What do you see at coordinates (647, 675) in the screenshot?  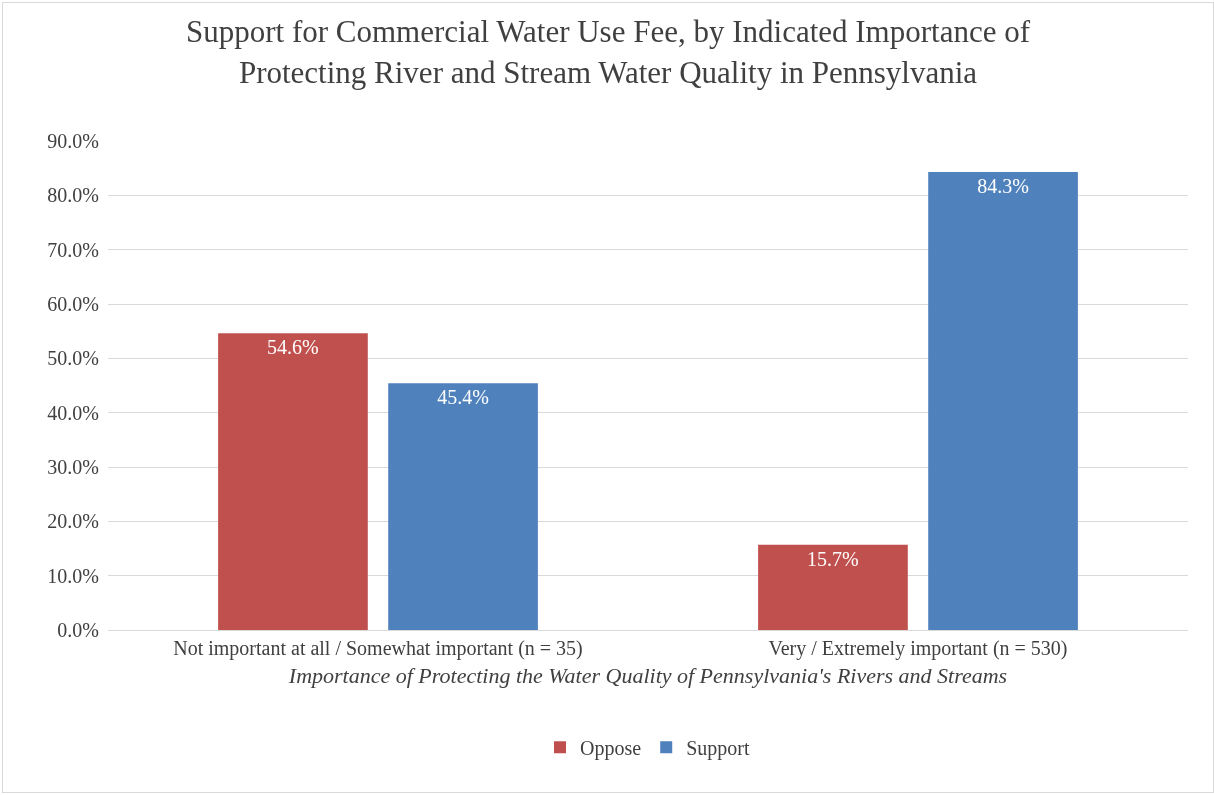 I see `x-axis-title: Importance of Protecting the Water Quality of Pennsylvania's Rivers and Streams` at bounding box center [647, 675].